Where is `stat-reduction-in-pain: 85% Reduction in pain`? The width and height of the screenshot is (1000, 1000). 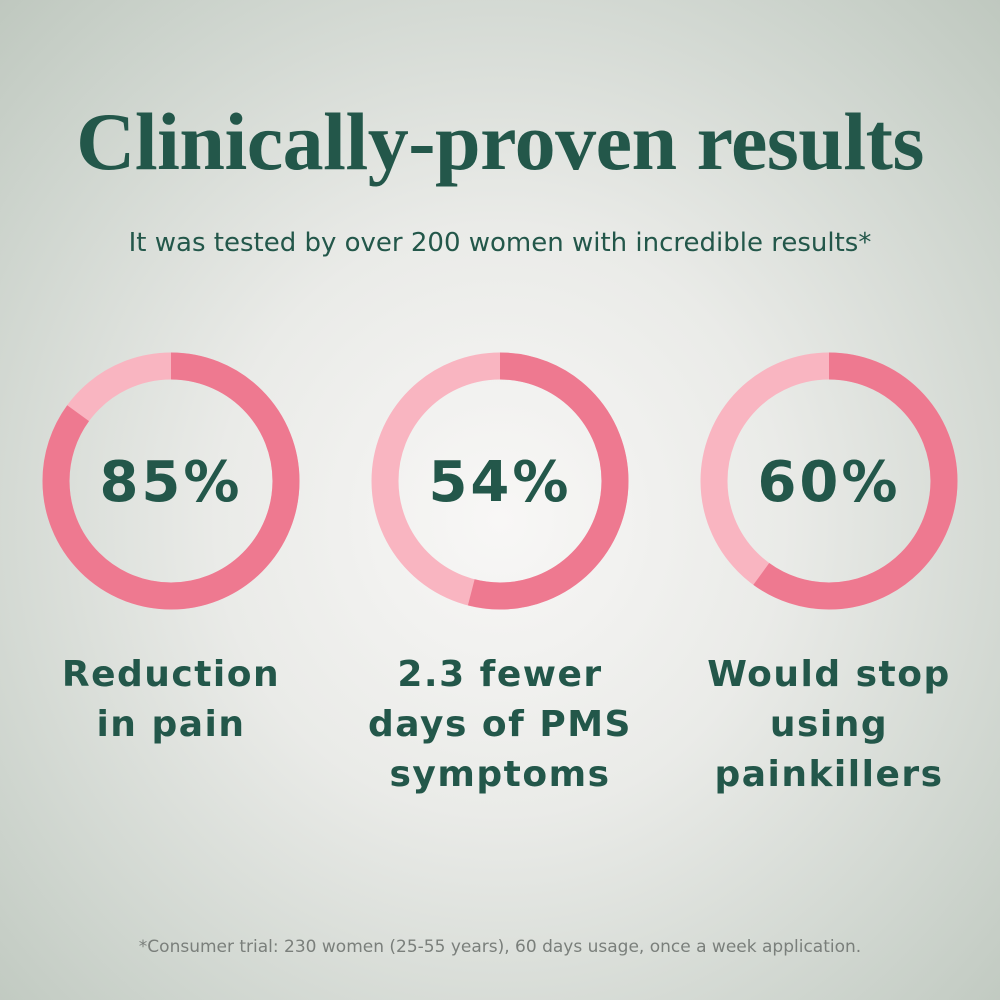 stat-reduction-in-pain: 85% Reduction in pain is located at coordinates (171, 550).